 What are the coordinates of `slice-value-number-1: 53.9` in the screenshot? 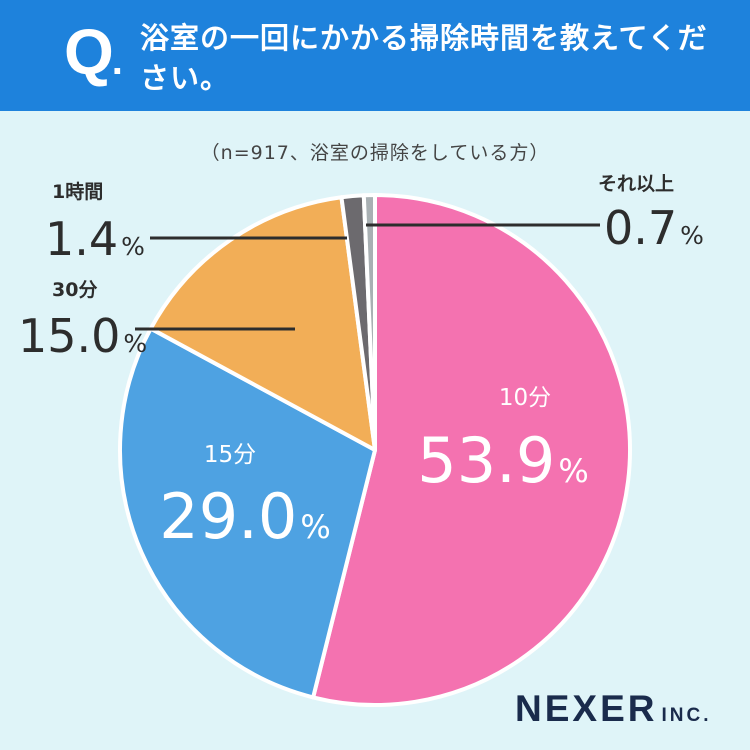 It's located at (486, 460).